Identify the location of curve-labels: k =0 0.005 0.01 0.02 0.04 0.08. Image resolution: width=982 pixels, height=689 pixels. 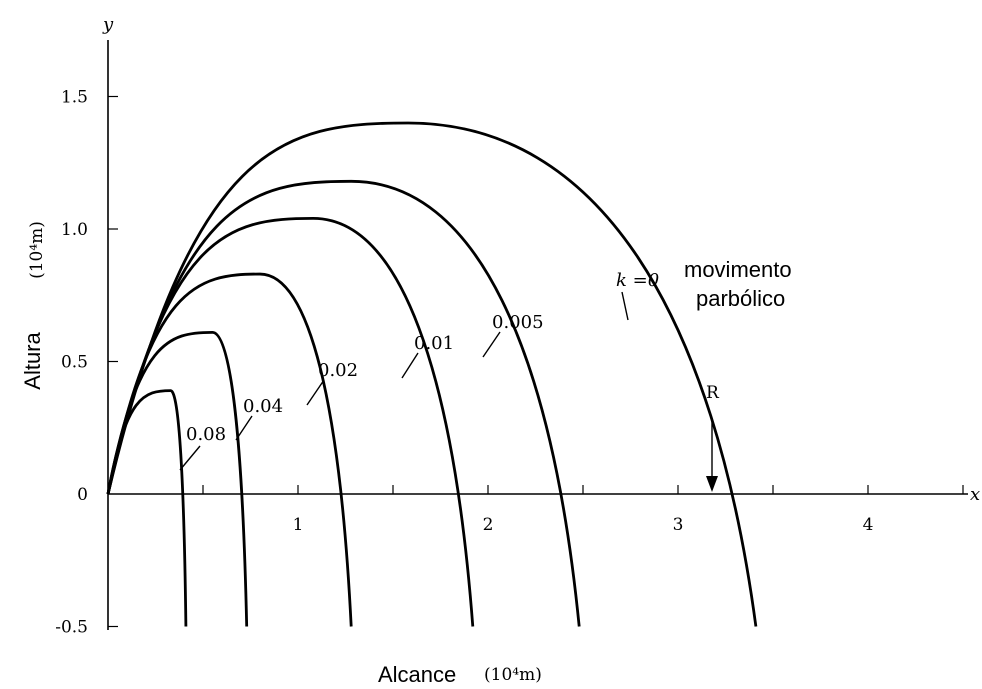
(419, 370).